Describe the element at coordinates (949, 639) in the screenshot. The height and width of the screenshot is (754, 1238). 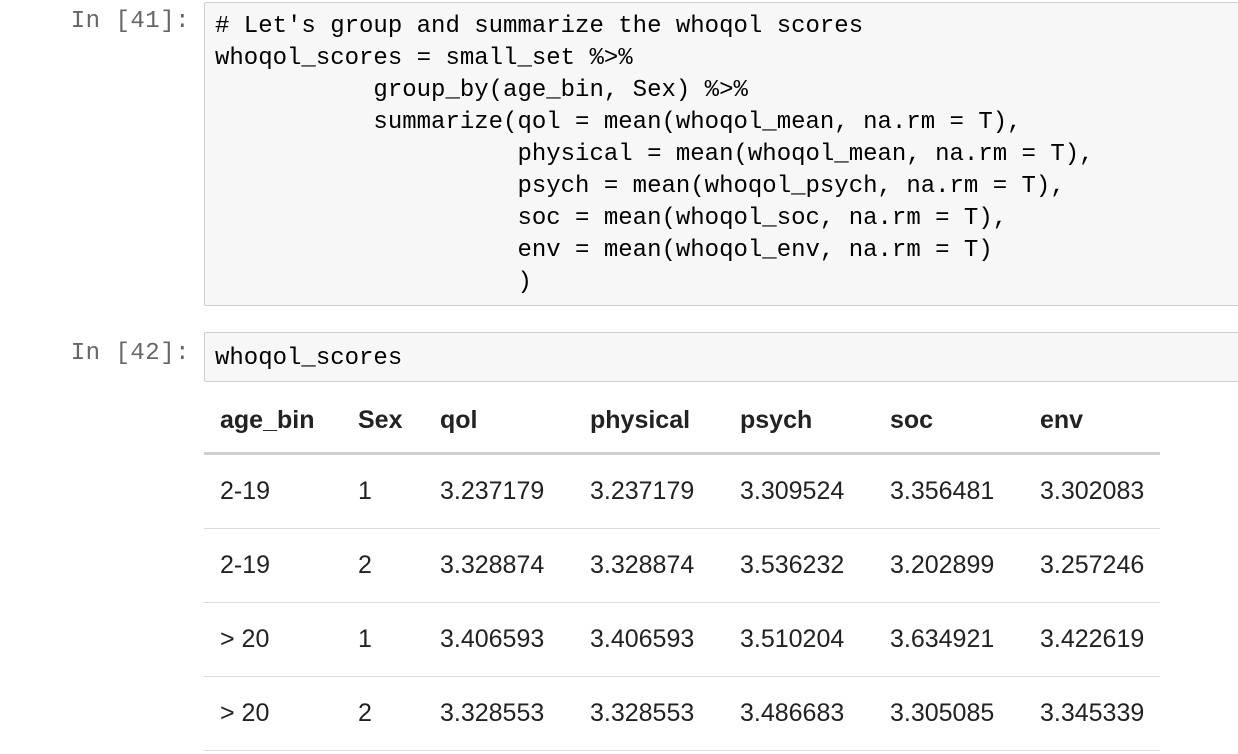
I see `table-cell: 3.634921` at that location.